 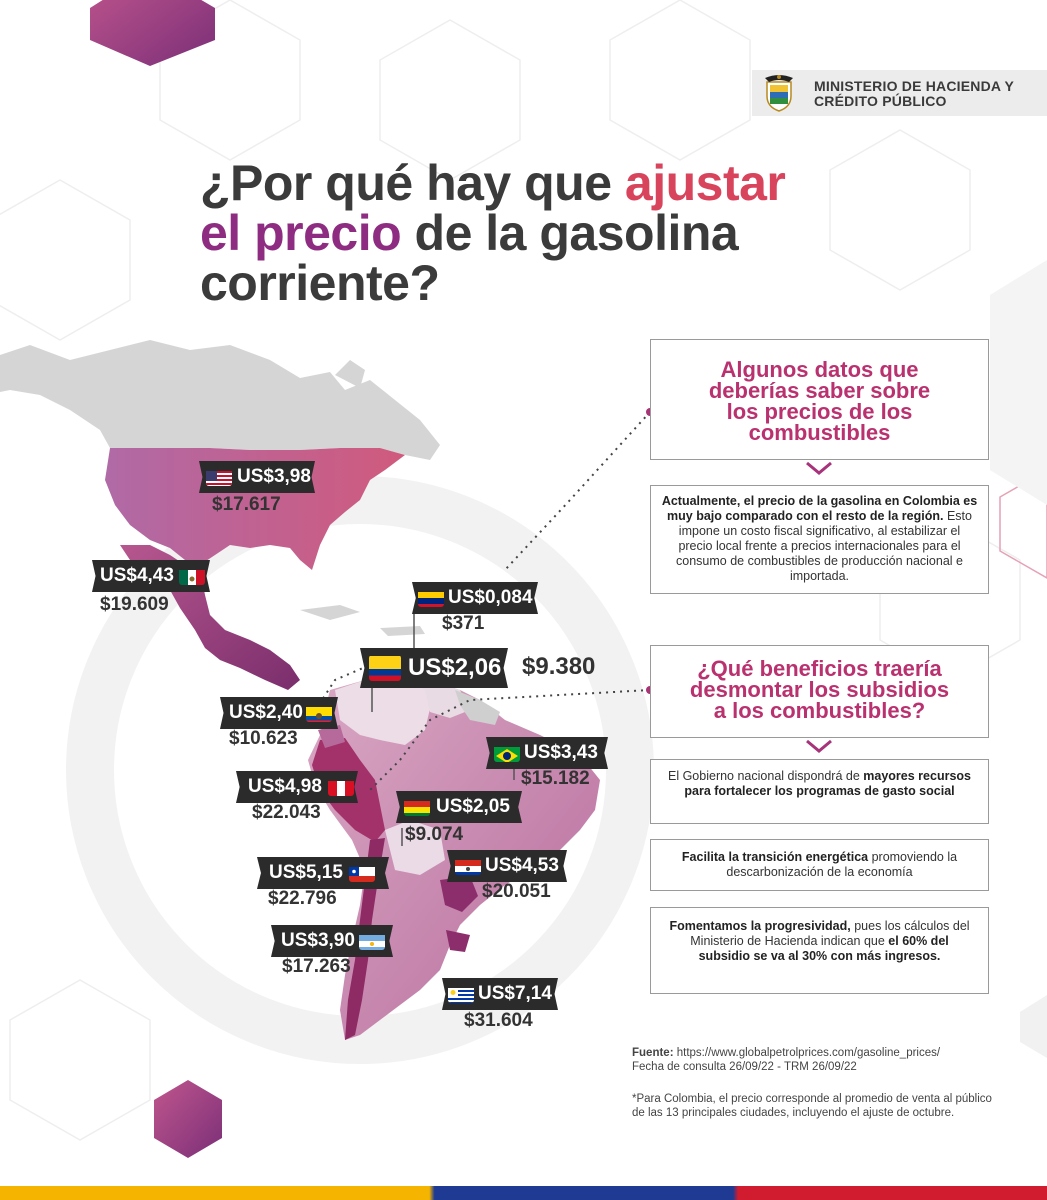 I want to click on price-tag-colombia: US$2,06, so click(x=434, y=668).